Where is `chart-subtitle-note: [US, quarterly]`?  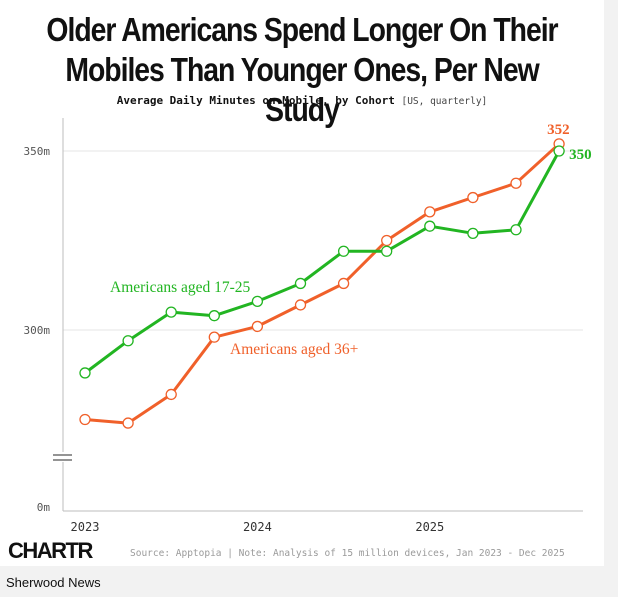 chart-subtitle-note: [US, quarterly] is located at coordinates (444, 101).